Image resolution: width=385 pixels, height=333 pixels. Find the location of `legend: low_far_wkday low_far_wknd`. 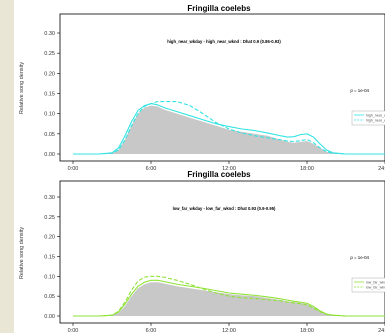

legend: low_far_wkday low_far_wknd is located at coordinates (368, 285).